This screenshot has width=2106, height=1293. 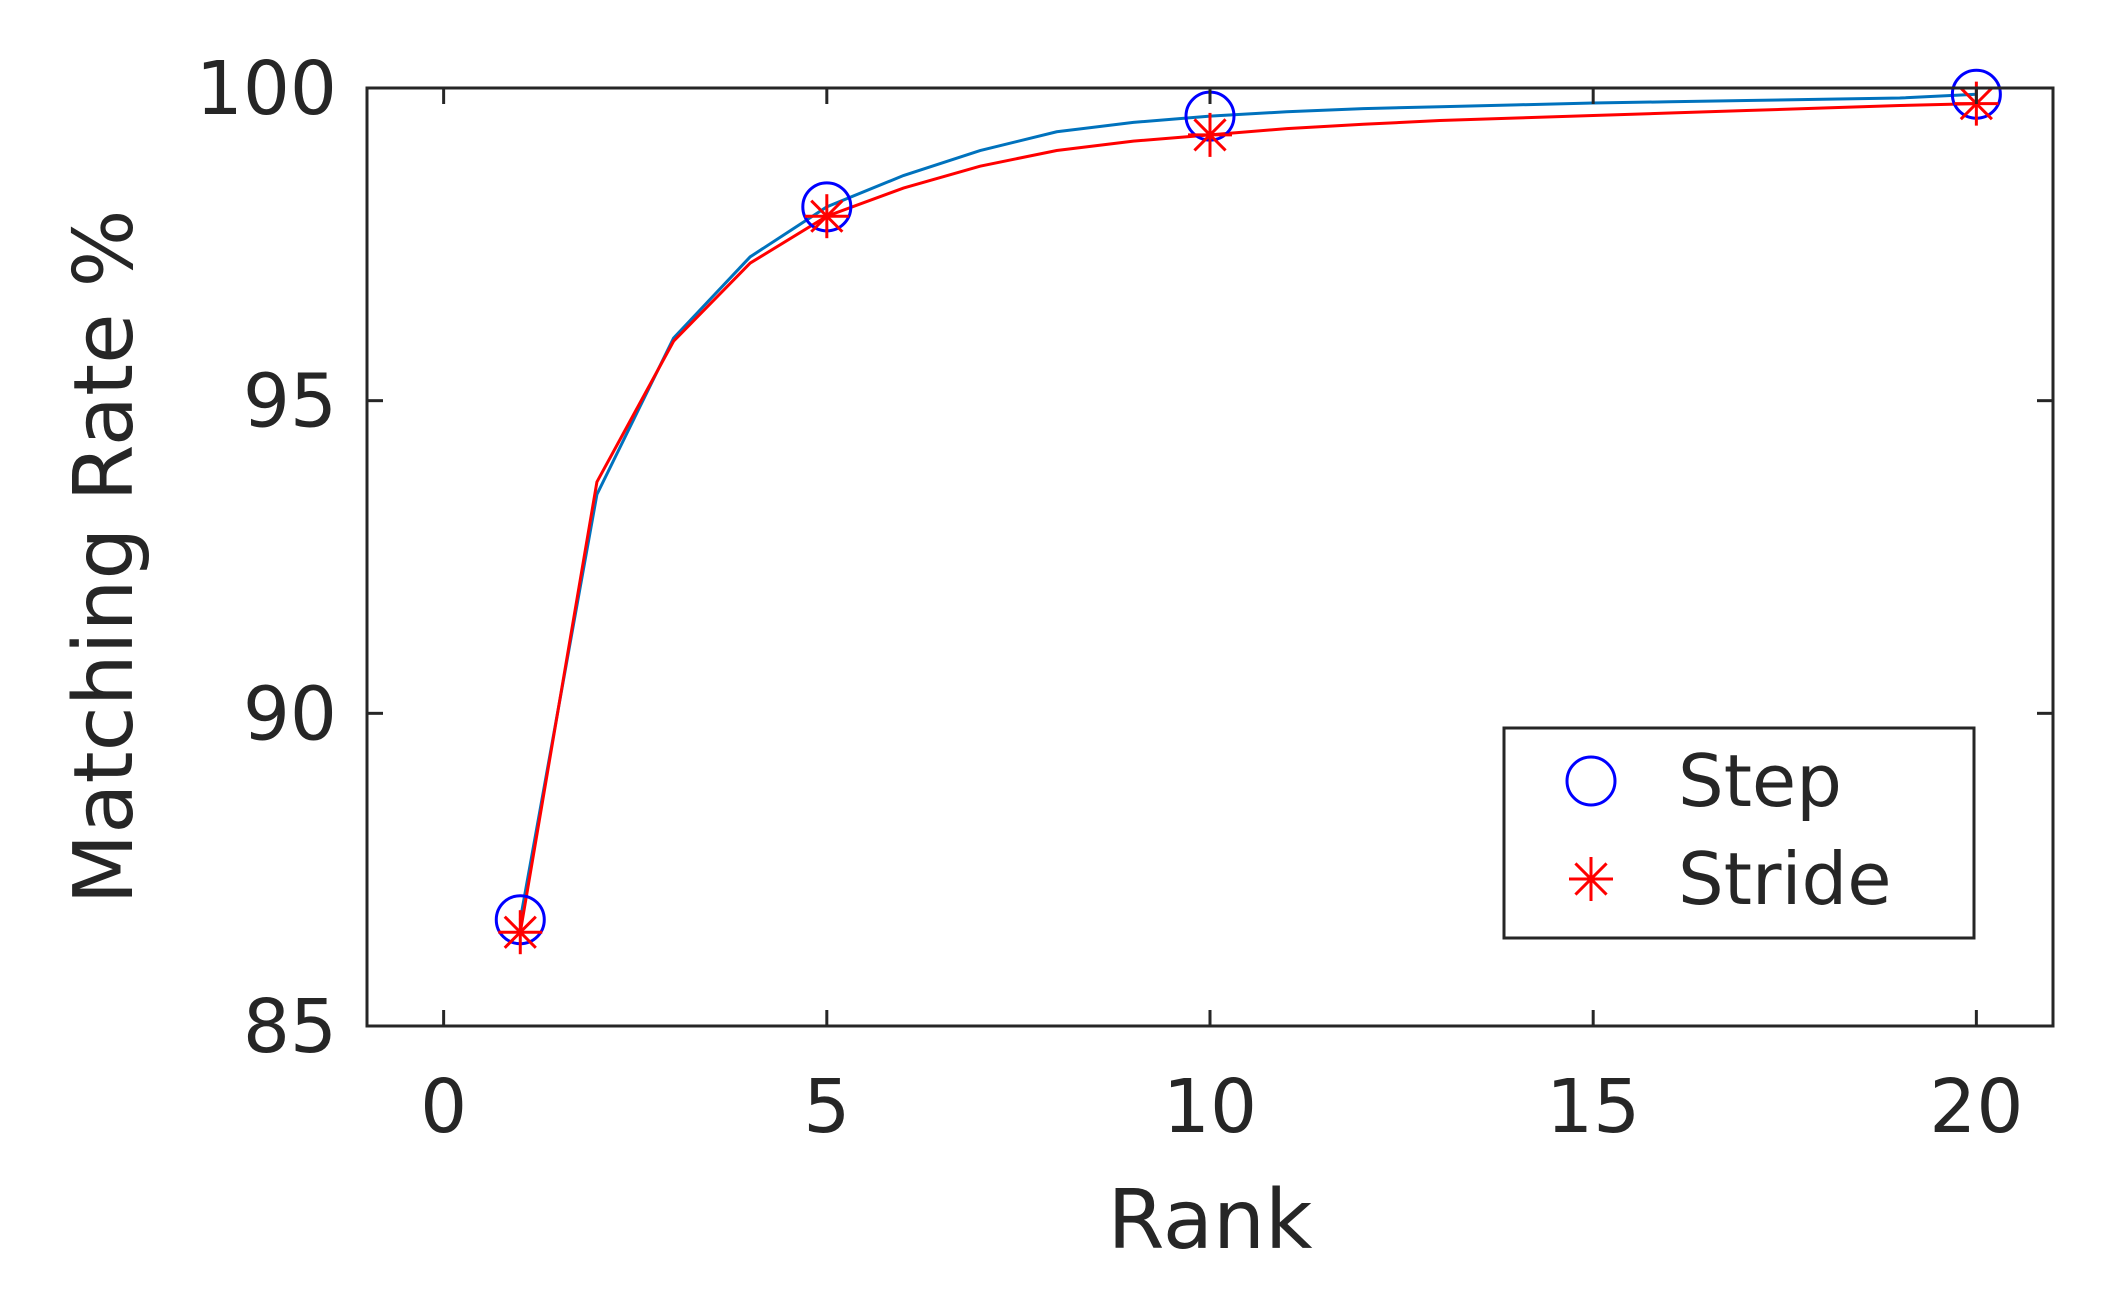 I want to click on x-tick-label: 0, so click(x=443, y=1107).